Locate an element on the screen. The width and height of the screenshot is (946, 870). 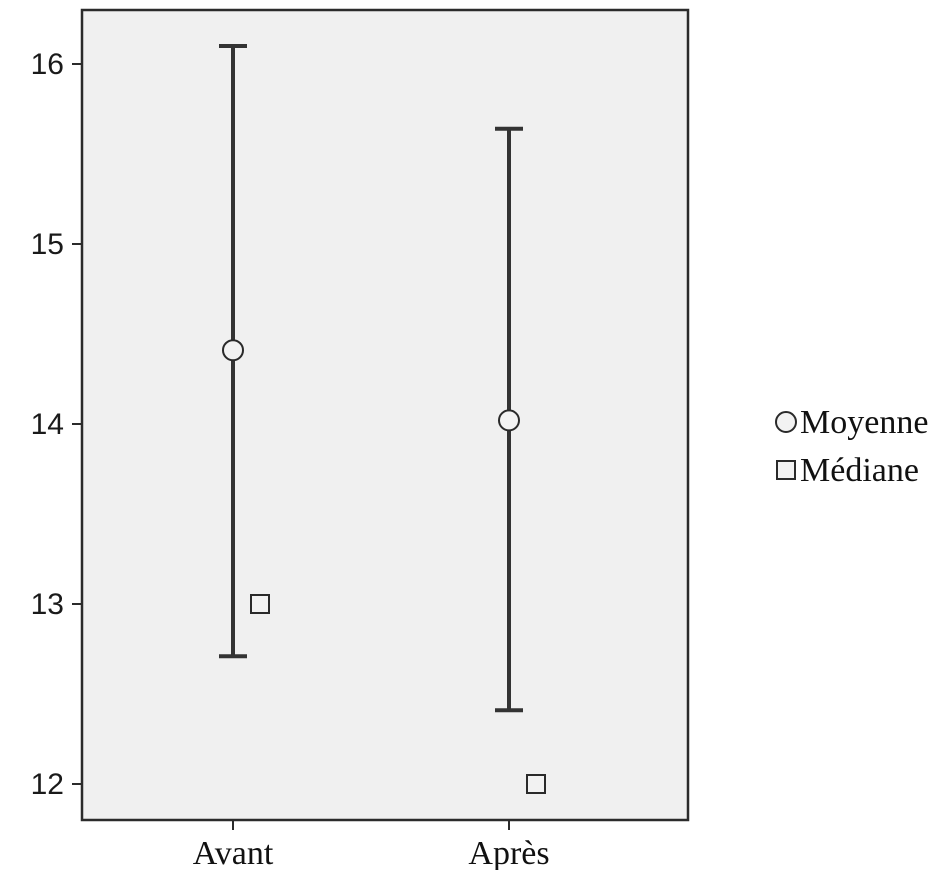
legend: Moyenne Médiane is located at coordinates (851, 446).